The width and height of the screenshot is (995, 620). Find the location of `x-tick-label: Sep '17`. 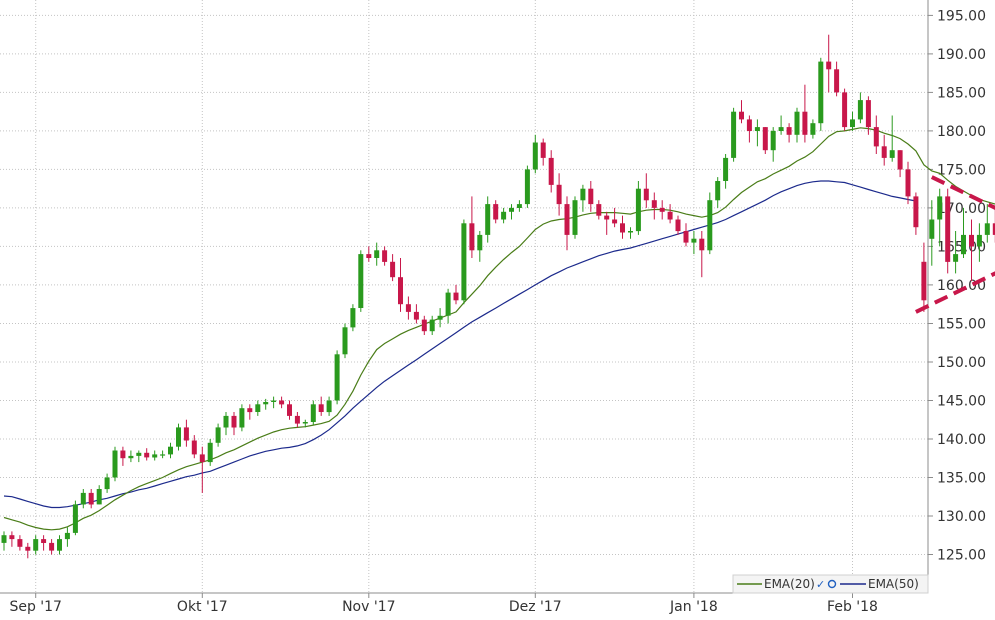

x-tick-label: Sep '17 is located at coordinates (35, 607).